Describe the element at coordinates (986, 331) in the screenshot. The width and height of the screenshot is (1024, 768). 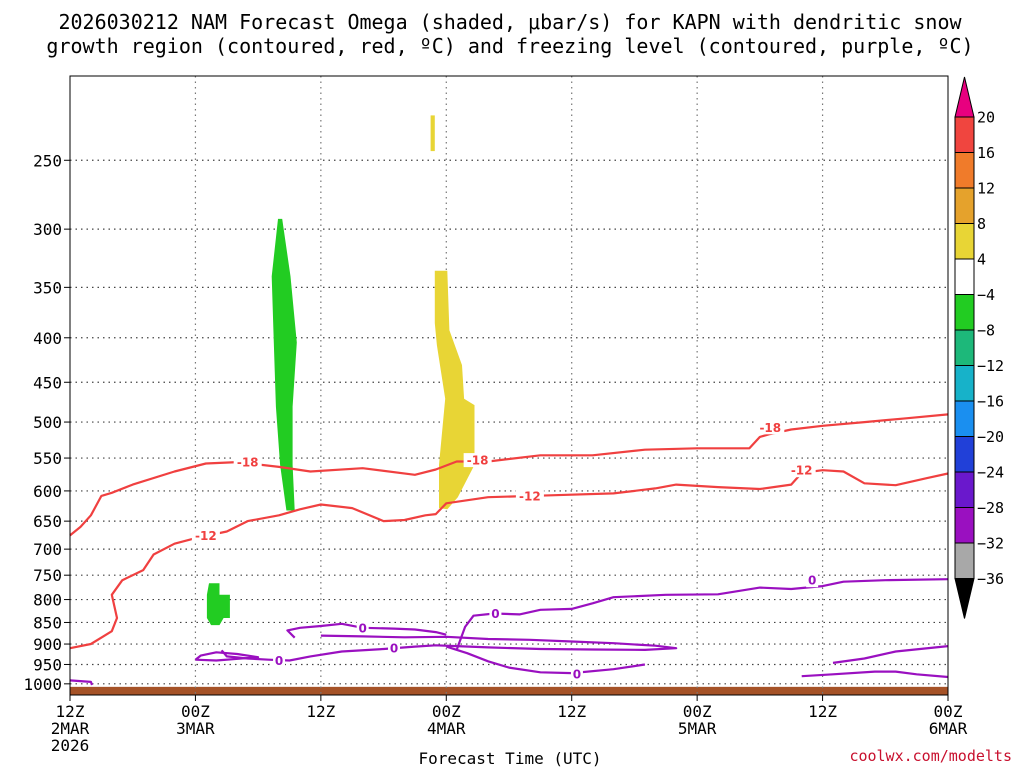
I see `colorbar-label: −8` at that location.